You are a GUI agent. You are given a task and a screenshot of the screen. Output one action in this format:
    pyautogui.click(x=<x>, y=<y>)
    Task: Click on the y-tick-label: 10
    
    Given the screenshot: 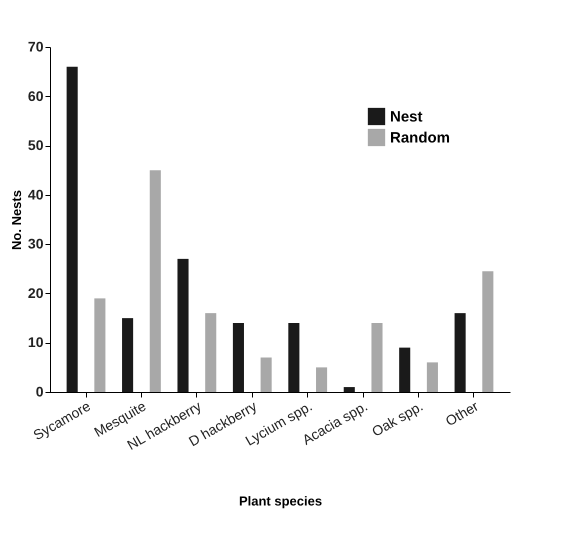 What is the action you would take?
    pyautogui.click(x=36, y=342)
    